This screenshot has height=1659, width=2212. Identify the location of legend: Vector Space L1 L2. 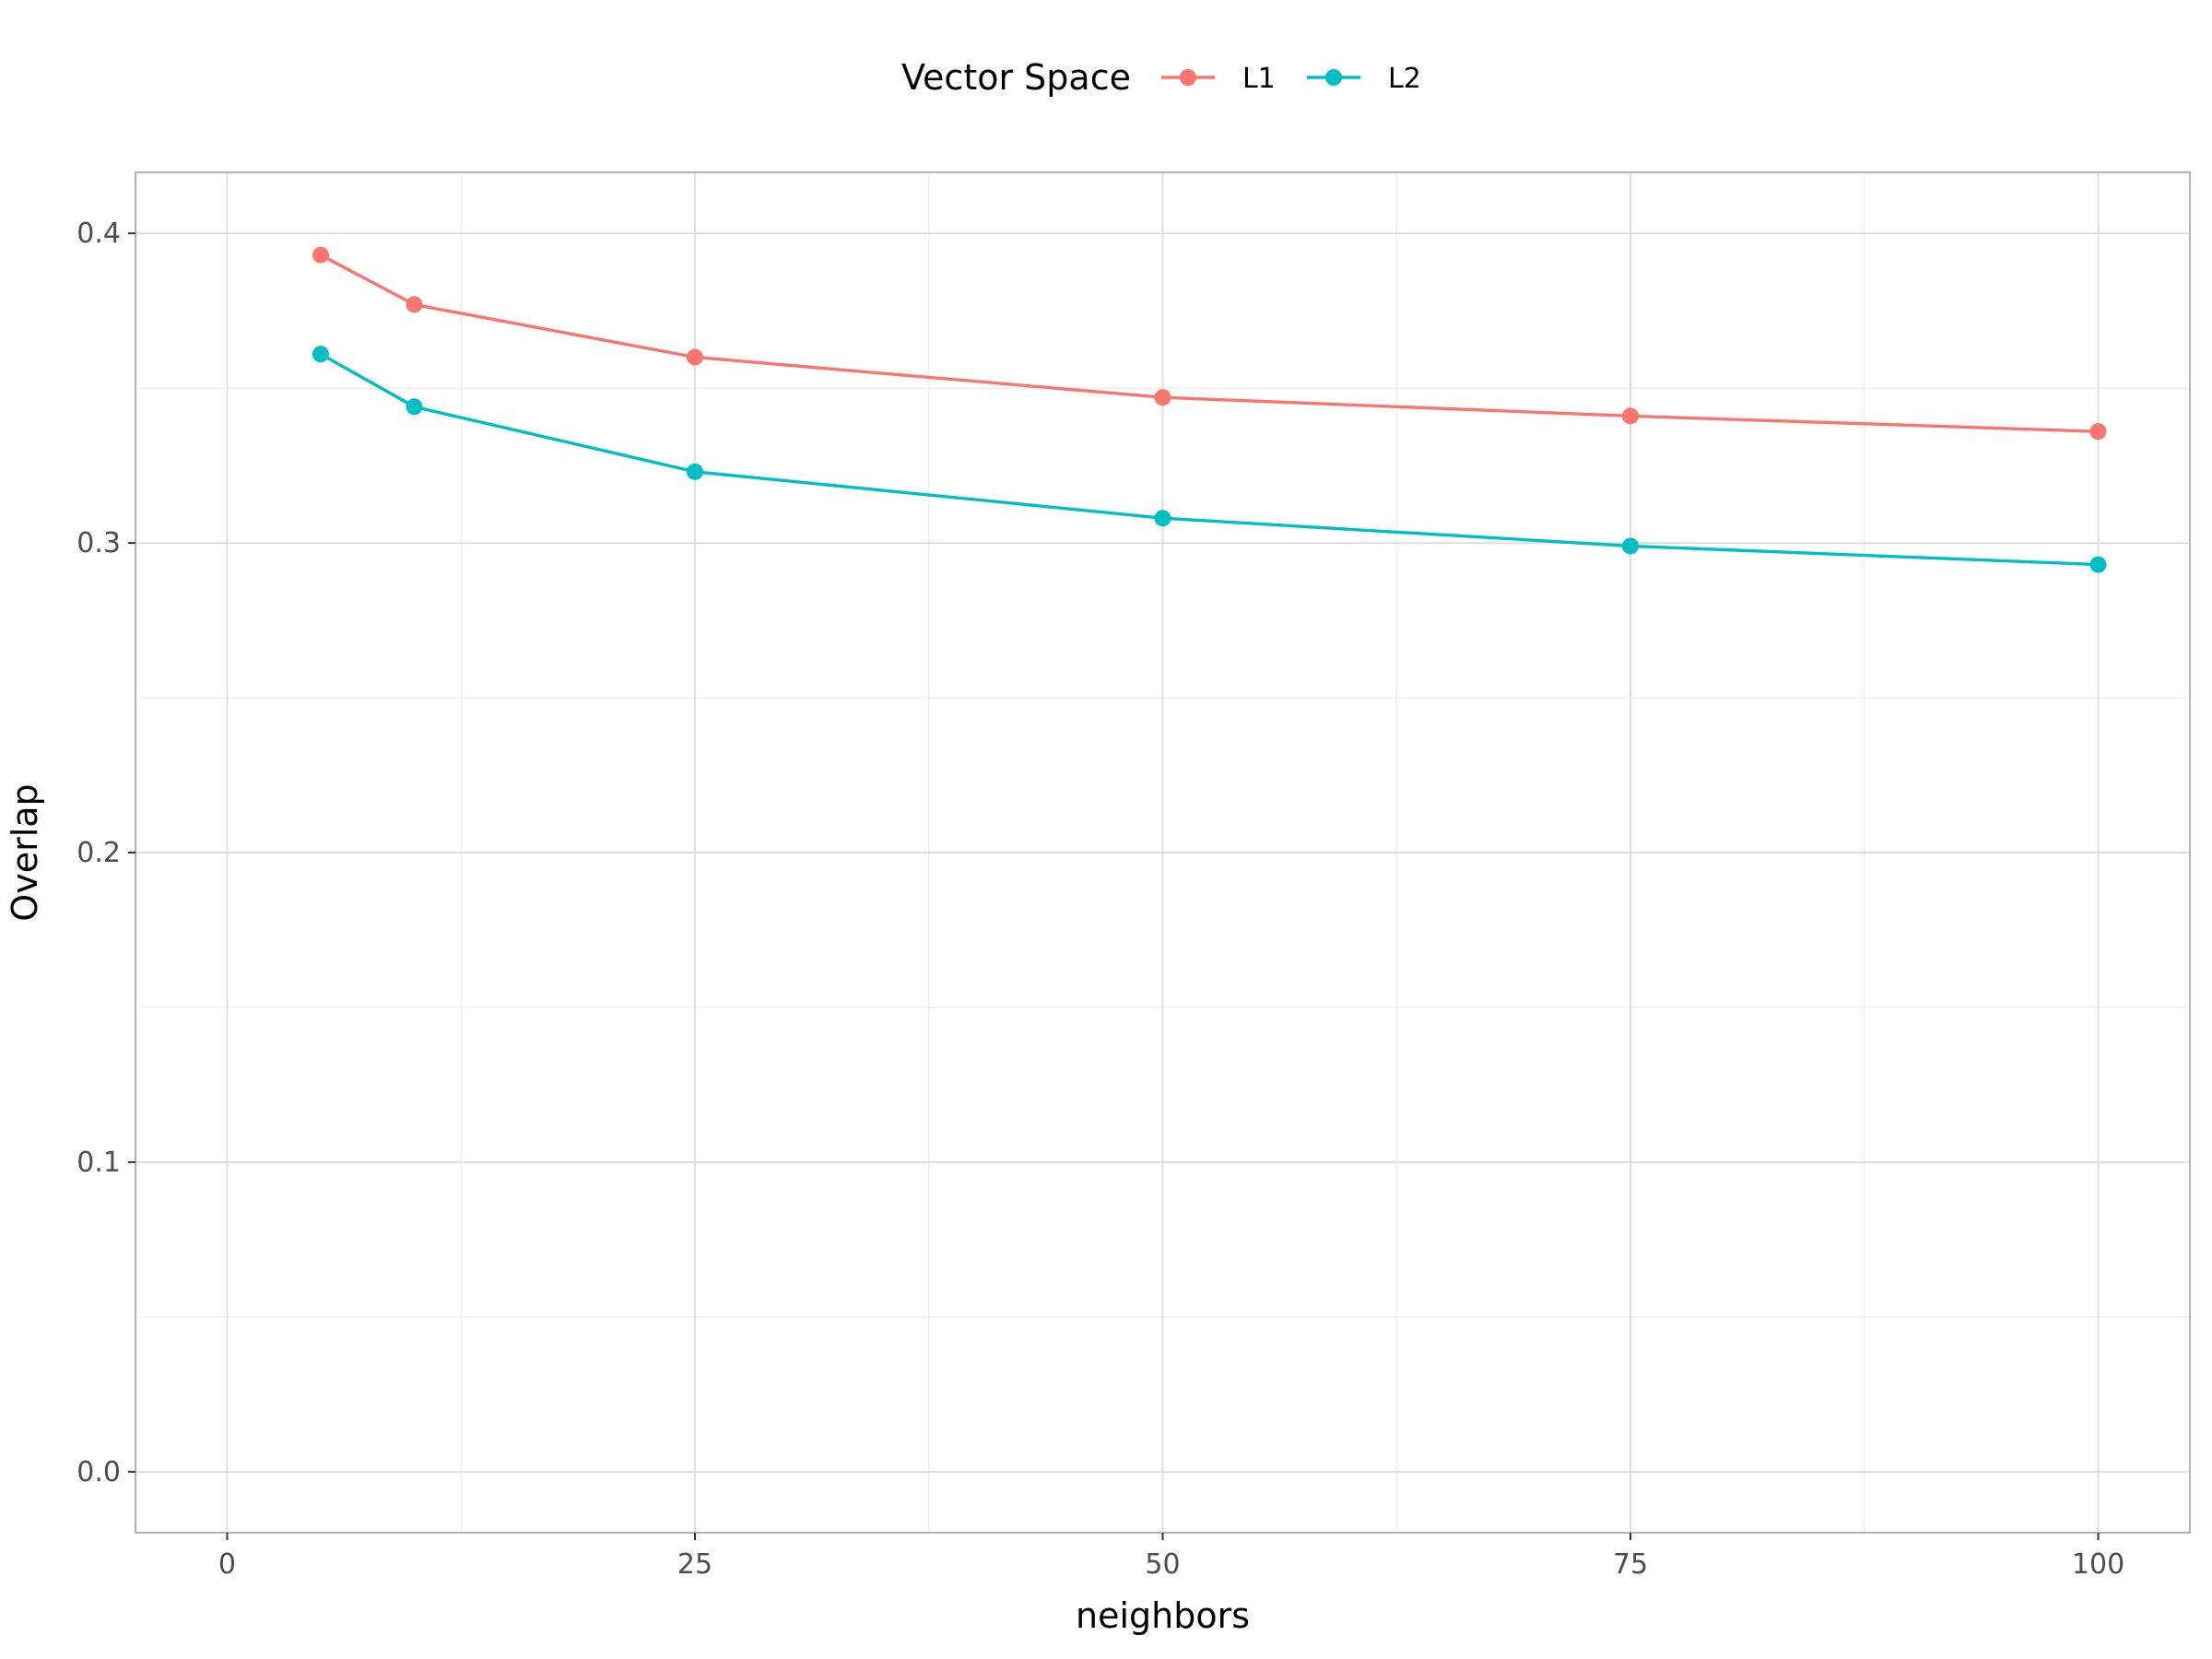
(1161, 77).